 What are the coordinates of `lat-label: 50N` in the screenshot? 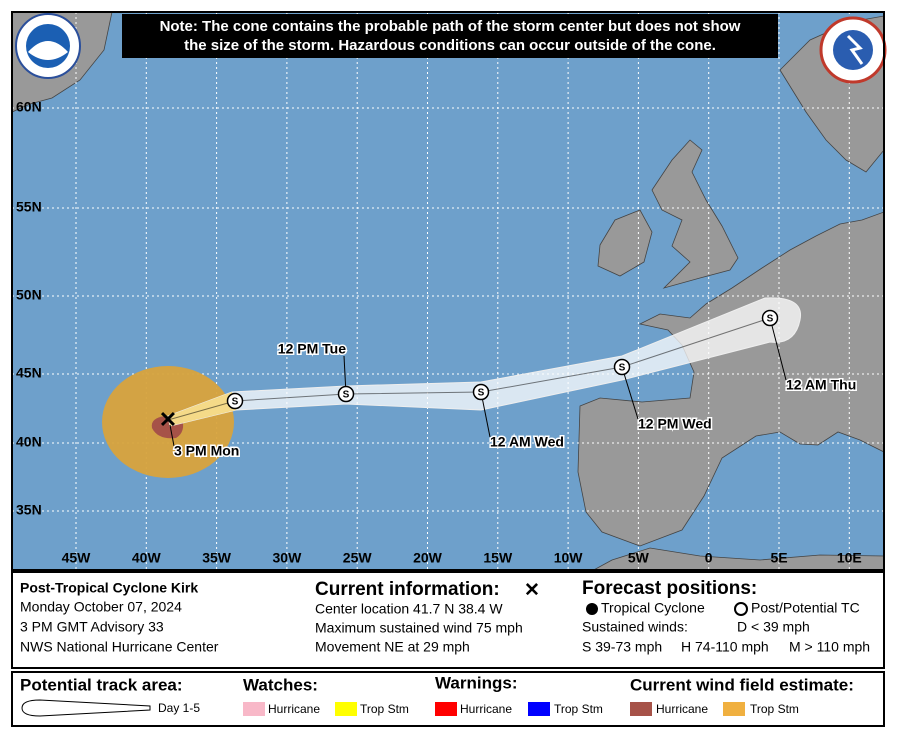 It's located at (29, 295).